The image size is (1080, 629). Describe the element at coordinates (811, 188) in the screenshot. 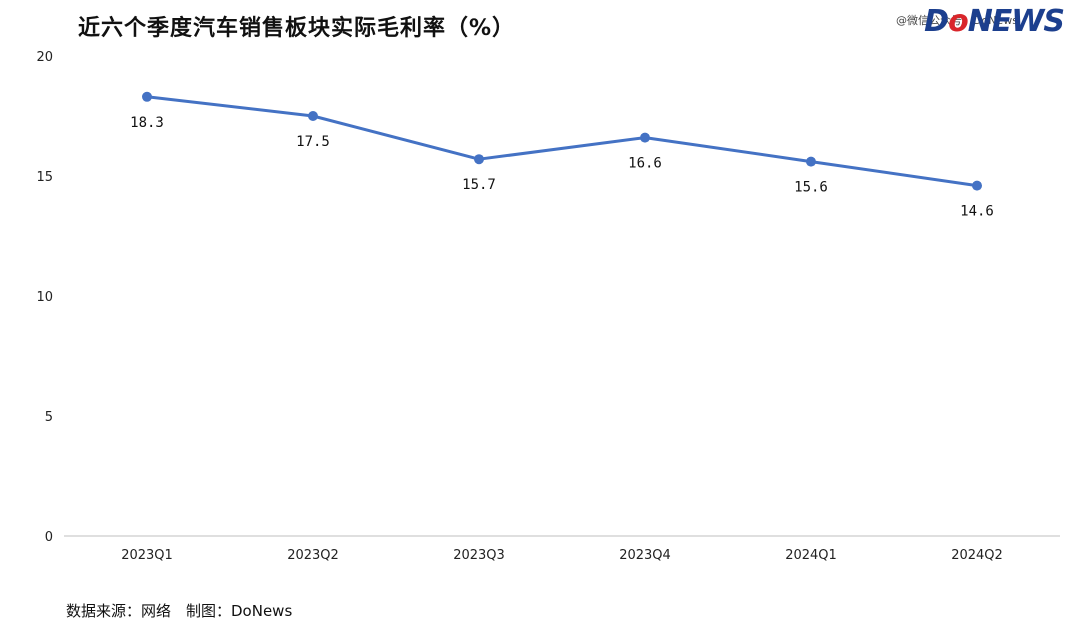

I see `data-label: 15.6` at that location.